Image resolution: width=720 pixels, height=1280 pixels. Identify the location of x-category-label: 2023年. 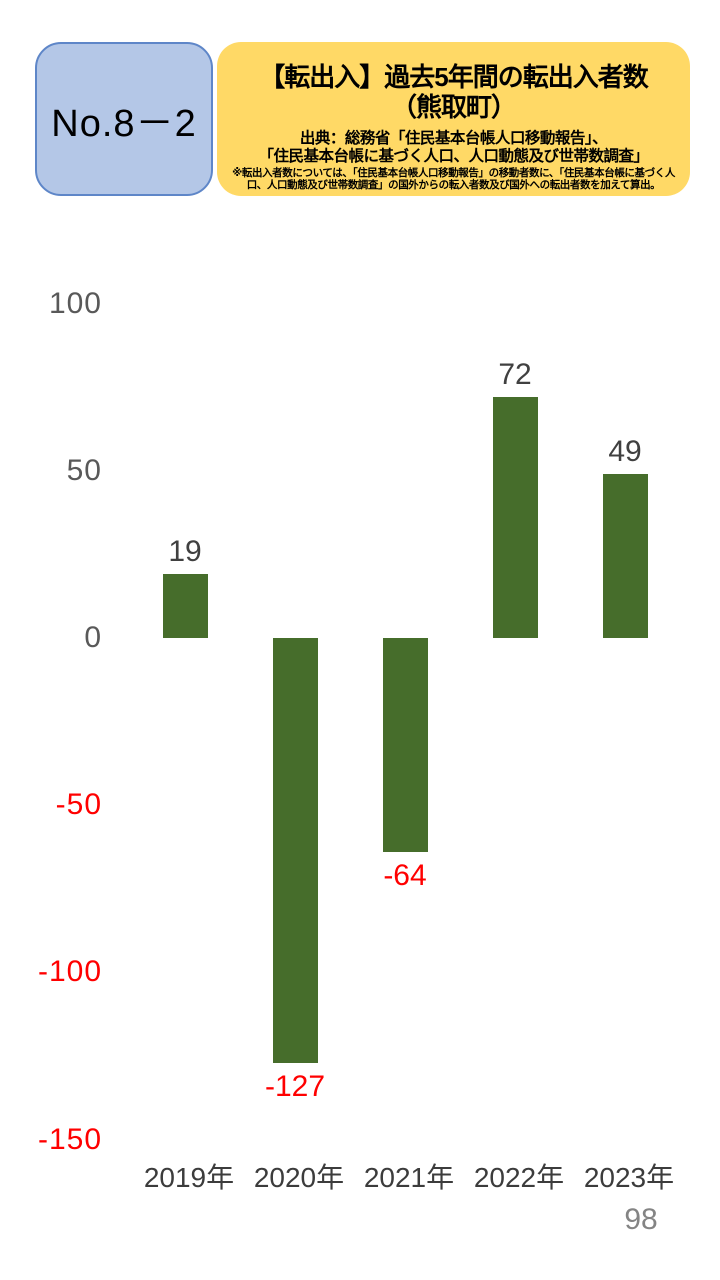
(629, 1177).